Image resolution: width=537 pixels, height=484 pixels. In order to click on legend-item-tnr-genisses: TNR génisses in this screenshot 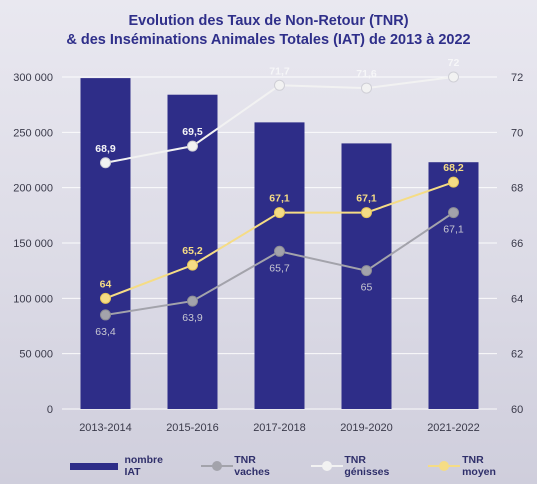, I will do `click(355, 466)`.